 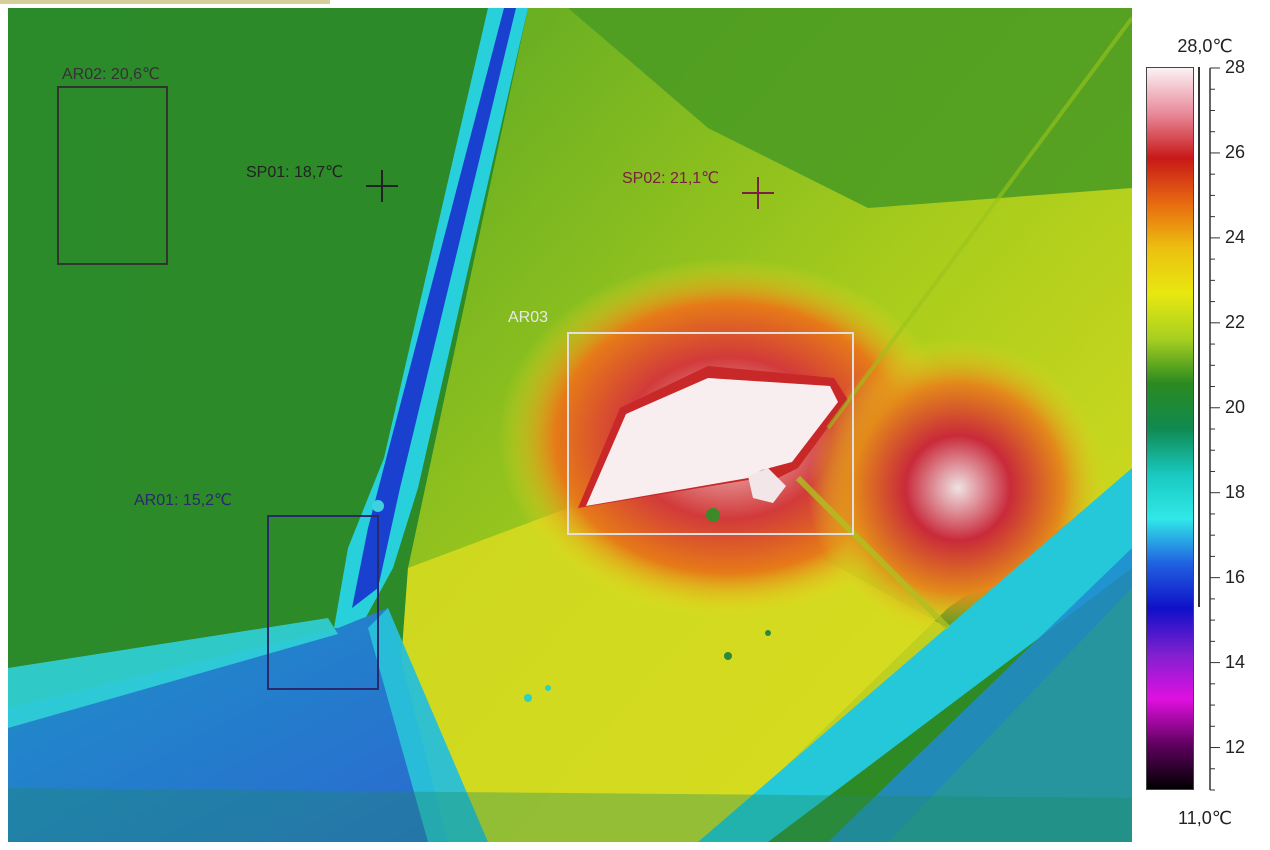 What do you see at coordinates (1235, 406) in the screenshot?
I see `tick-label: 20` at bounding box center [1235, 406].